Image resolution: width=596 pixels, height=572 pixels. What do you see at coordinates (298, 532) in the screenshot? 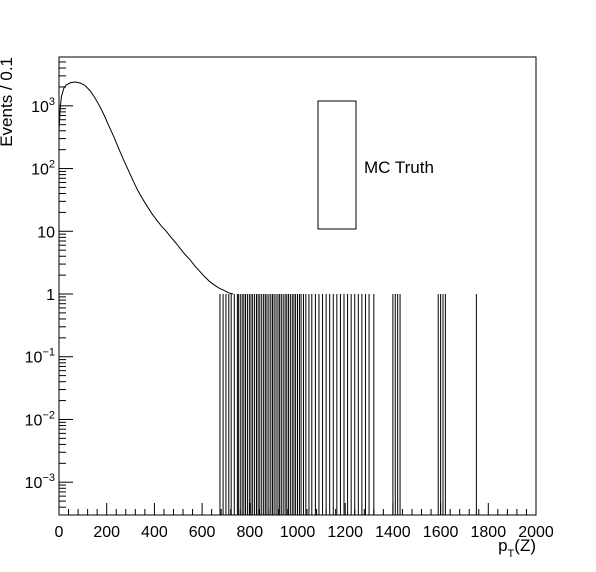
I see `x-tick-label: 1000` at bounding box center [298, 532].